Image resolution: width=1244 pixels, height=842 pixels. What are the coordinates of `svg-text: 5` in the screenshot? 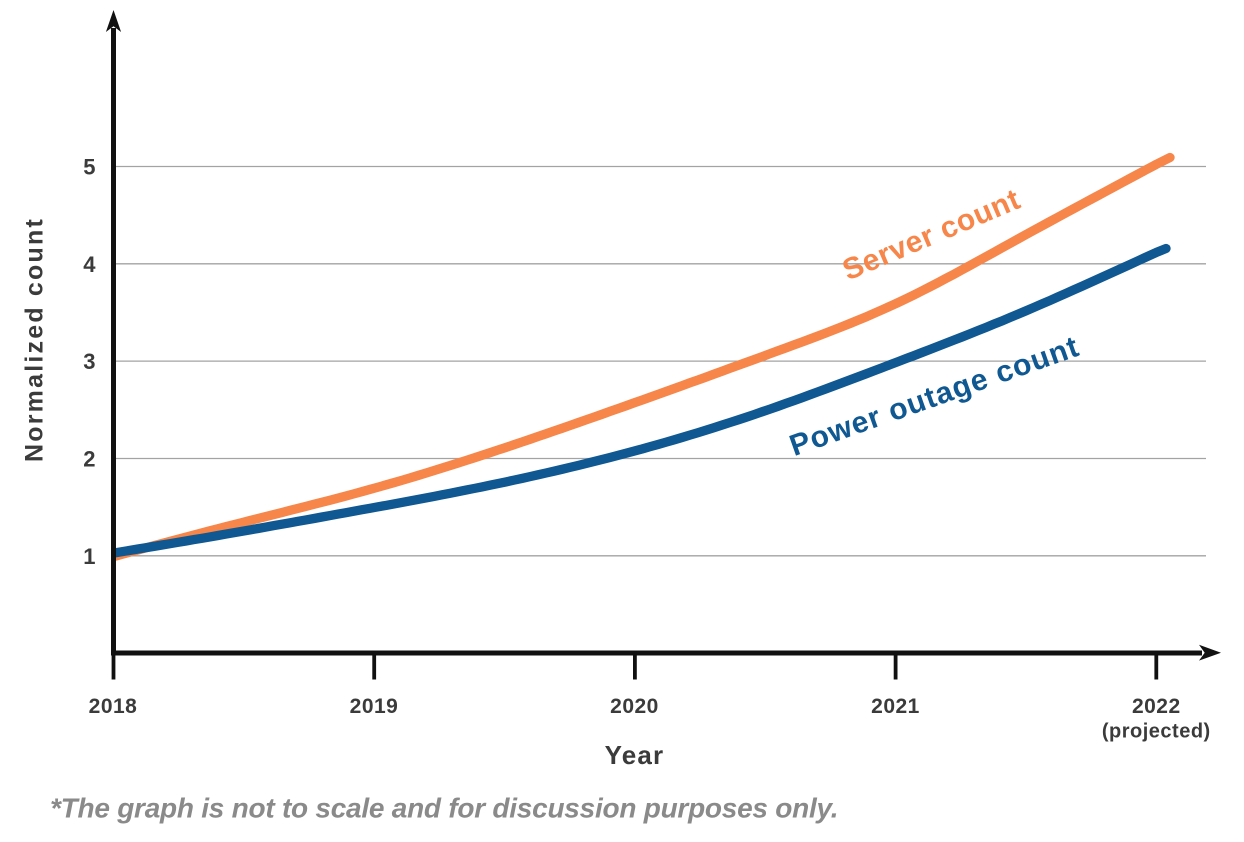 It's located at (89, 167).